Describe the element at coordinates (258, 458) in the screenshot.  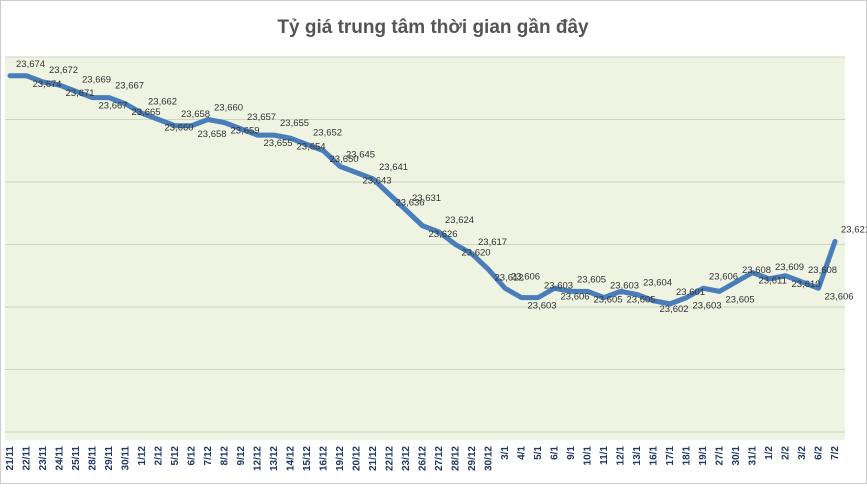
I see `x-tick-label: 12/12` at that location.